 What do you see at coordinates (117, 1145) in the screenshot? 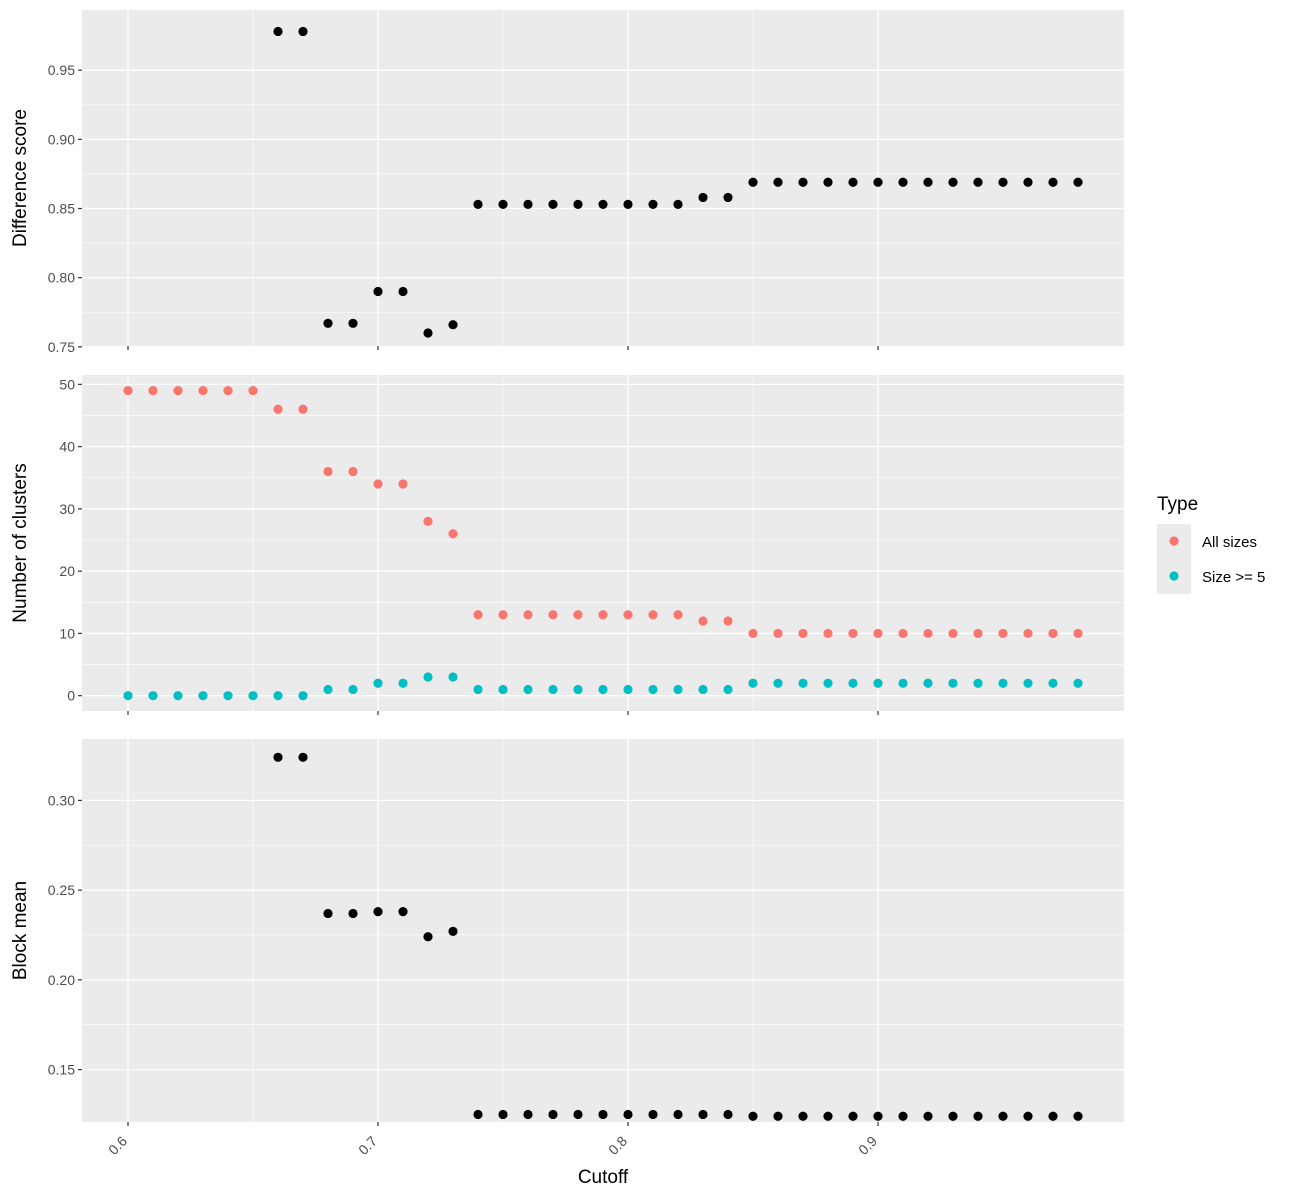
I see `x-tick-label: 0.6` at bounding box center [117, 1145].